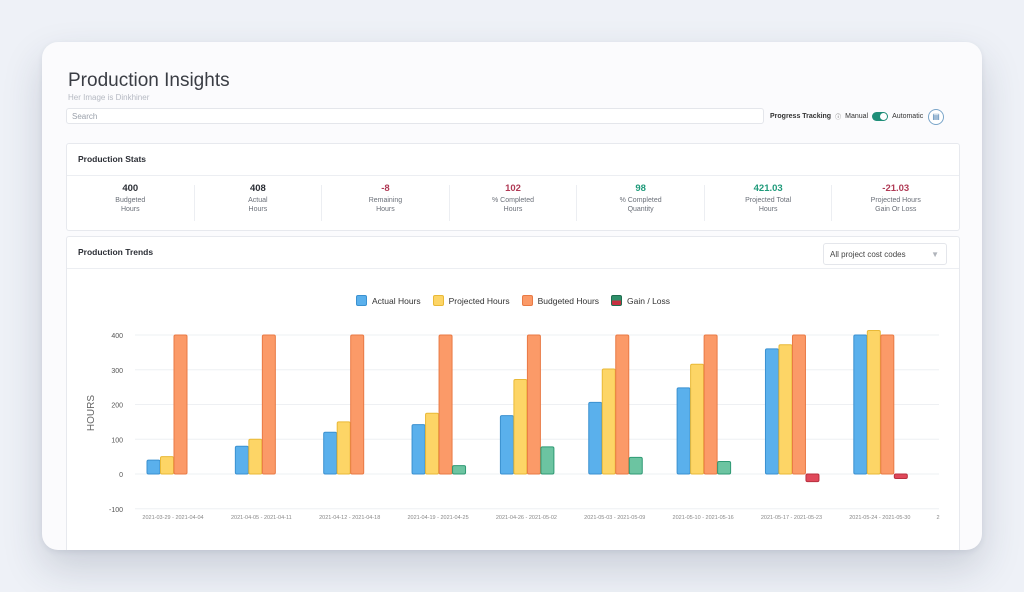  Describe the element at coordinates (149, 80) in the screenshot. I see `page-title: Production Insights` at that location.